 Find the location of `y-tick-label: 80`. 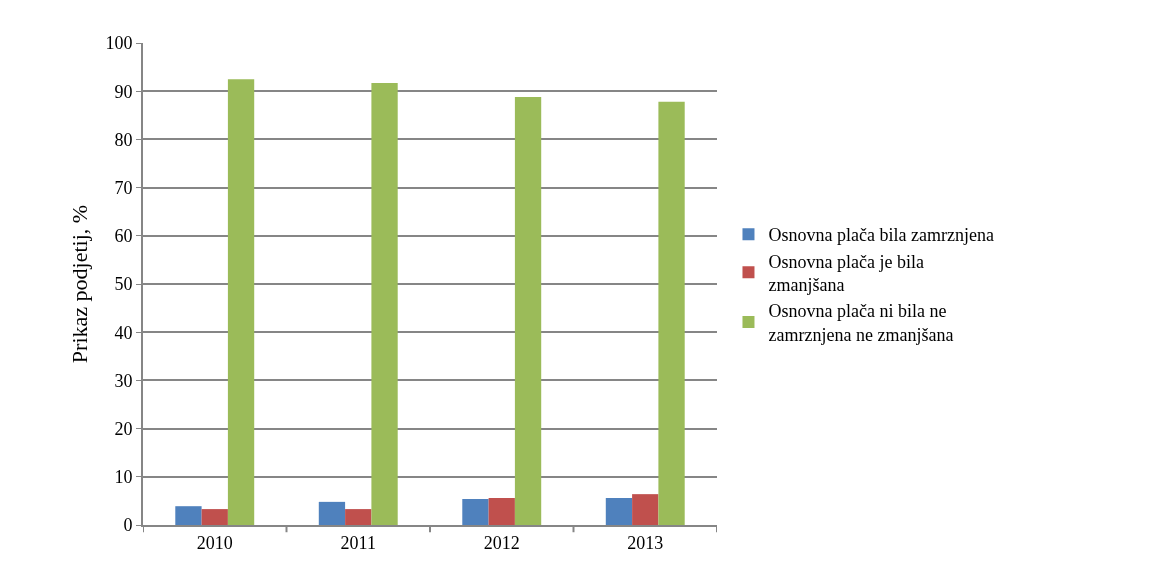

y-tick-label: 80 is located at coordinates (123, 139).